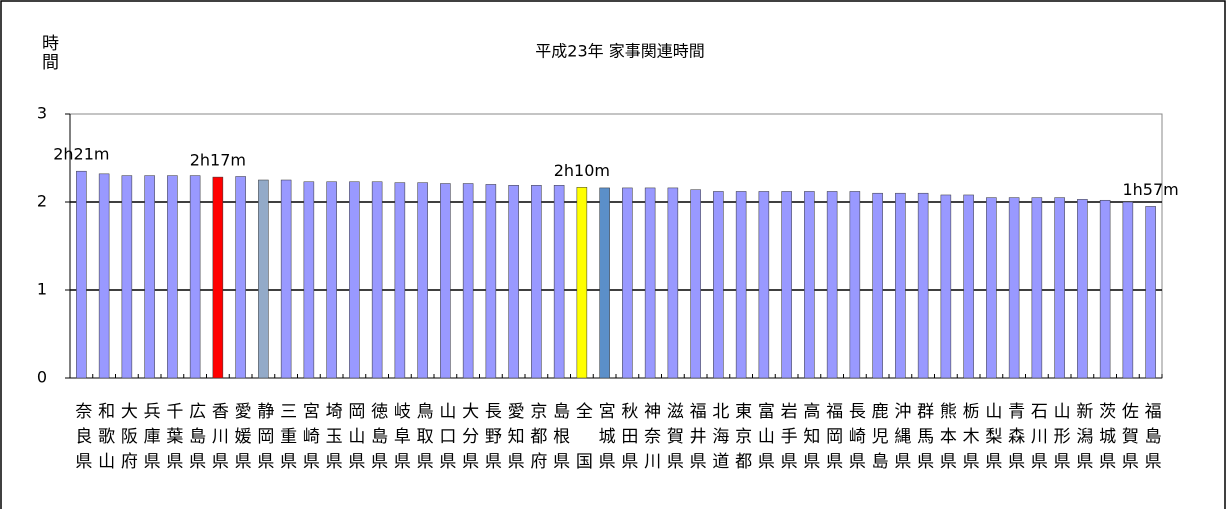  I want to click on x-tick-label: 岐阜県, so click(400, 439).